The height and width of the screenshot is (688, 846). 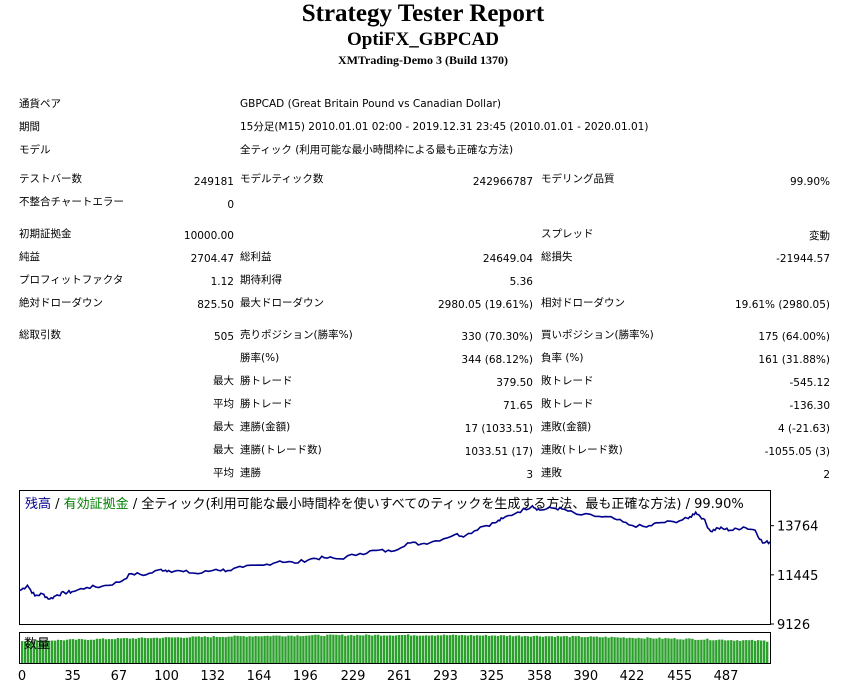 I want to click on max-consec-loss-trd-label: 連敗(トレード数), so click(x=582, y=450).